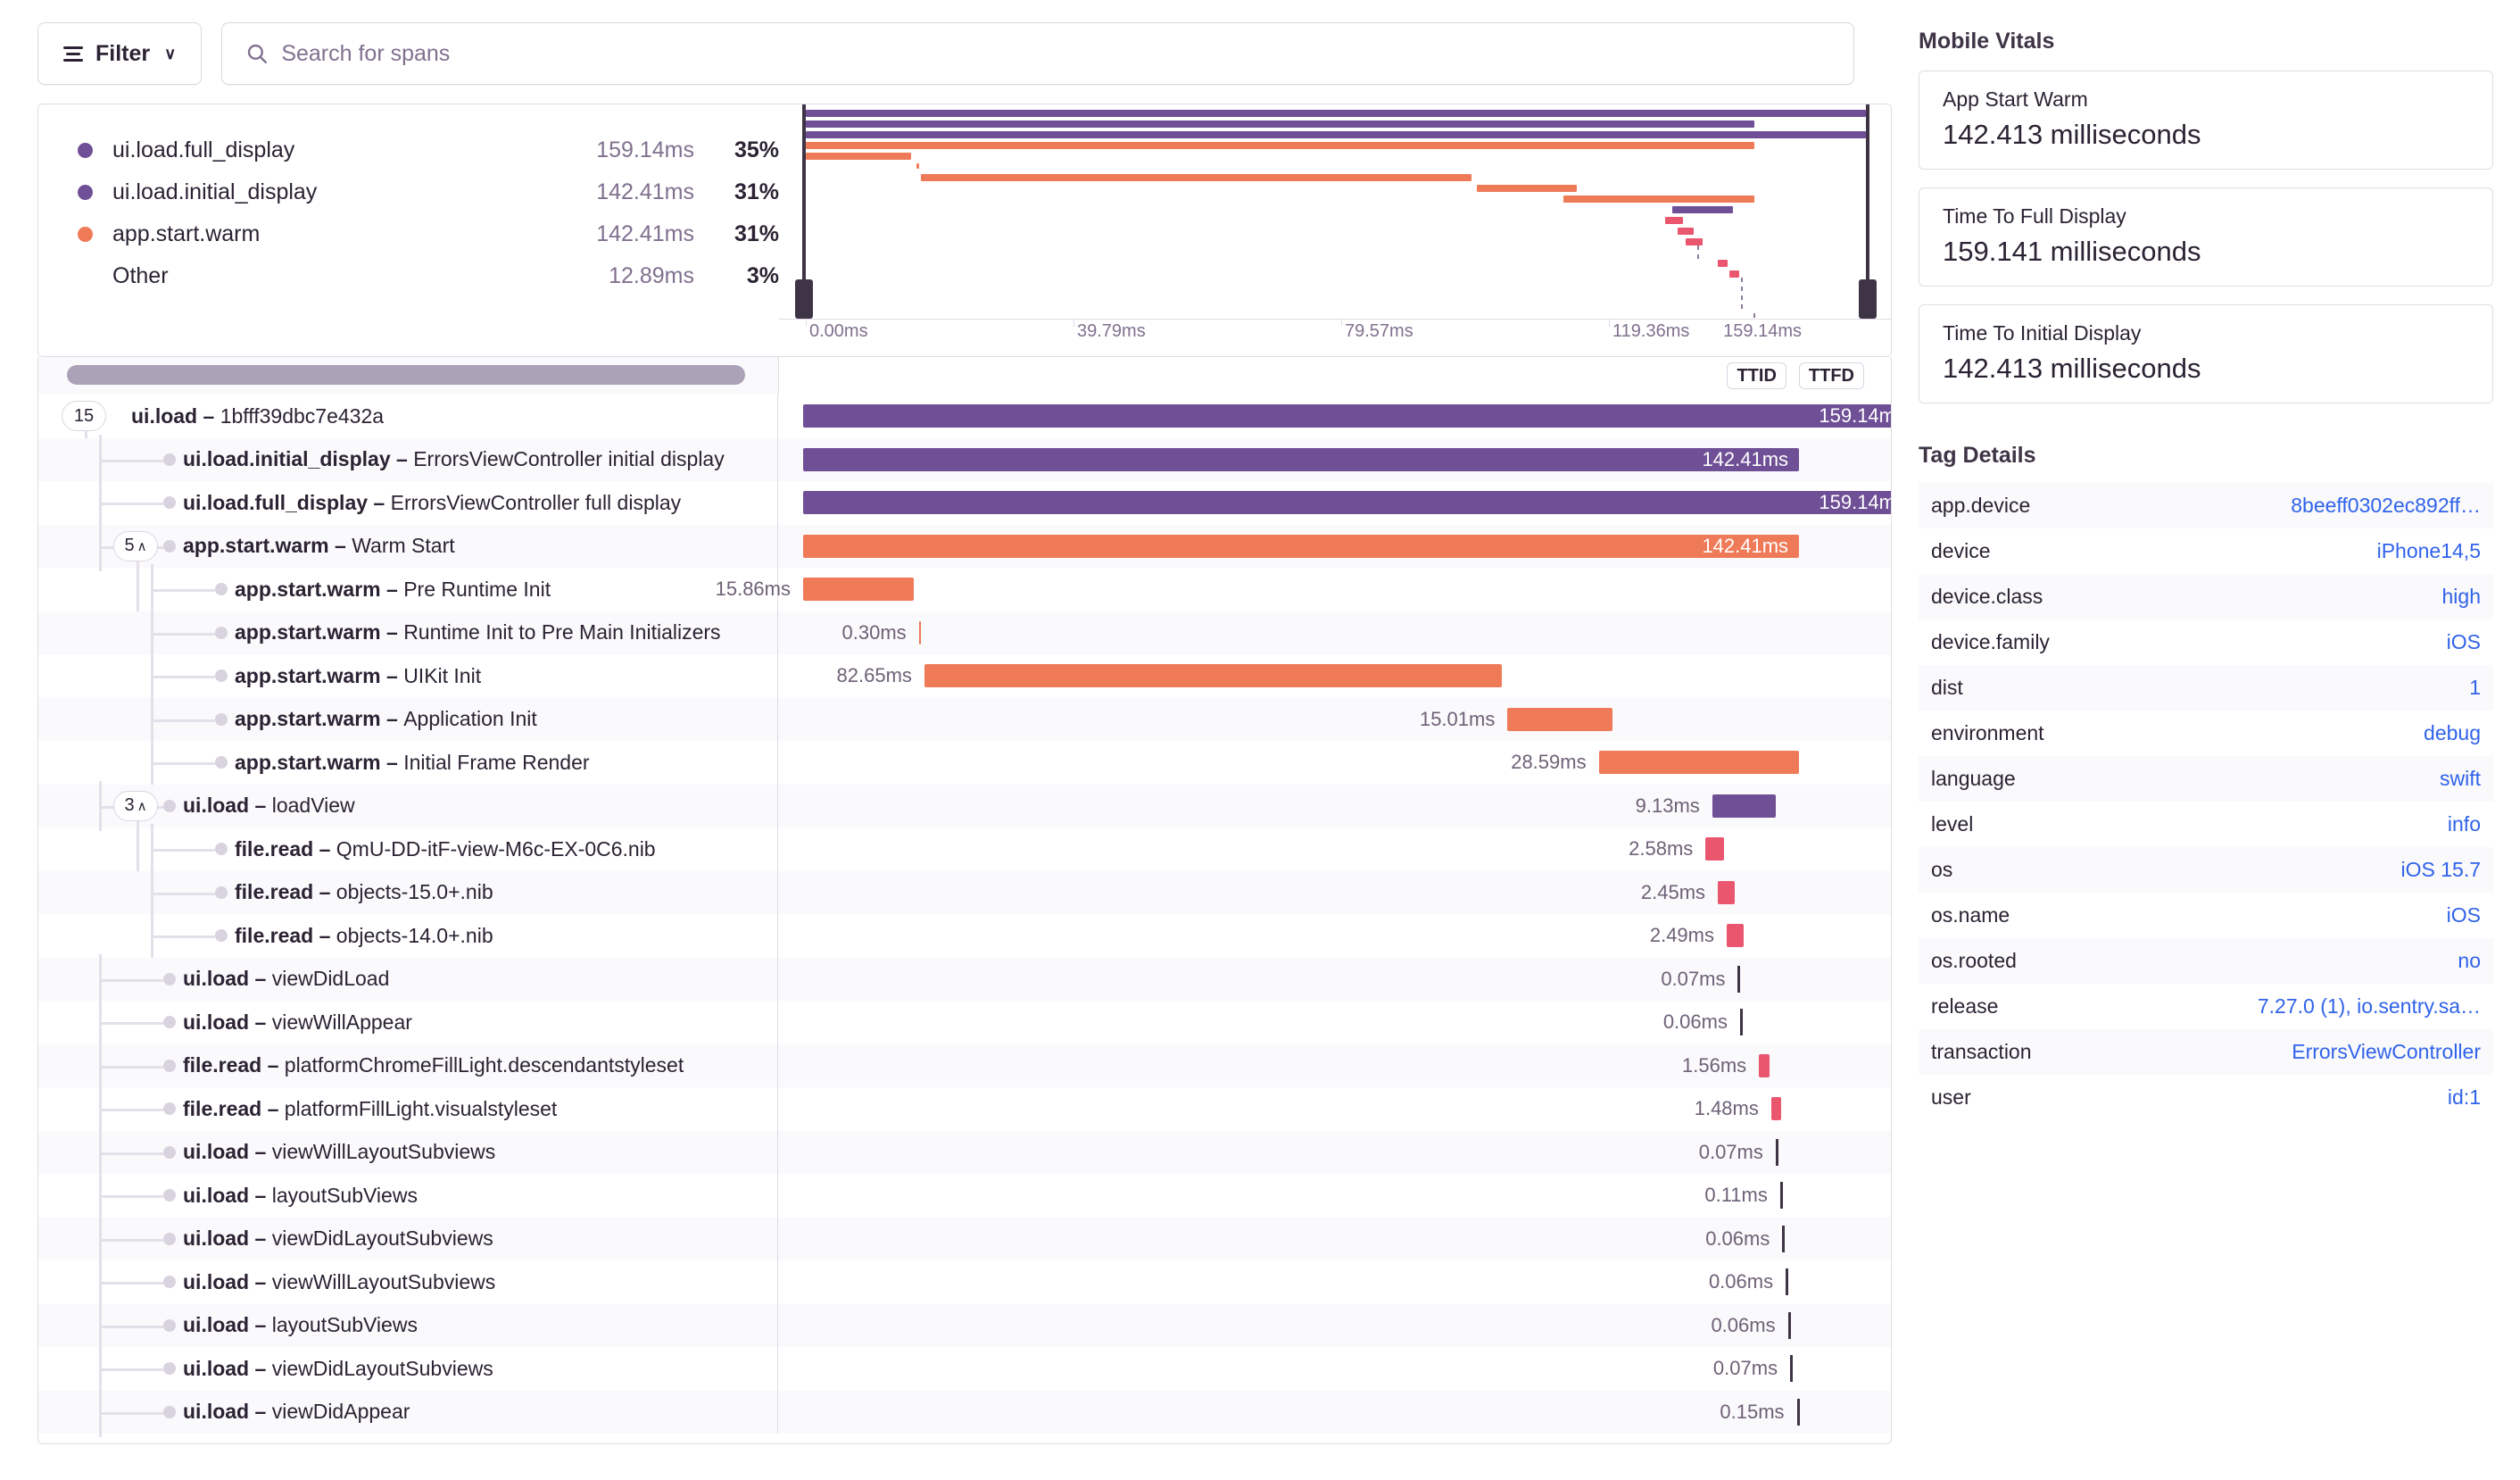 This screenshot has width=2520, height=1480. I want to click on filter-button: Filter ∨, so click(120, 53).